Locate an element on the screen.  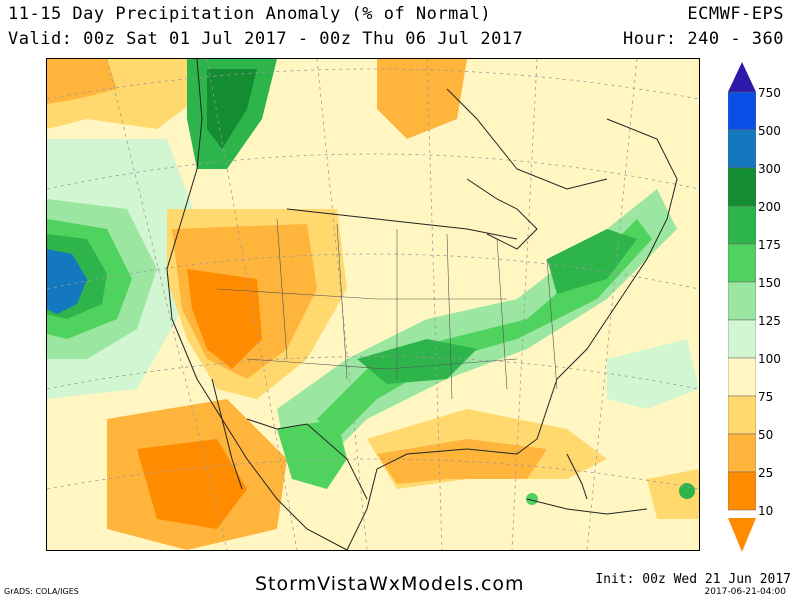
colorbar-label: 50 is located at coordinates (766, 435).